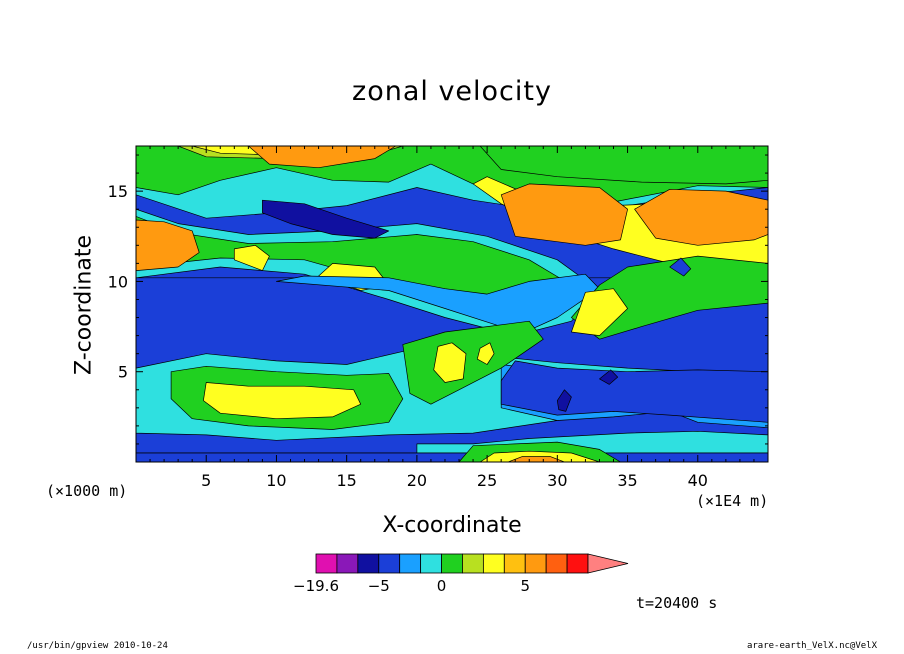  What do you see at coordinates (442, 586) in the screenshot?
I see `colorbar-tick-label: 0` at bounding box center [442, 586].